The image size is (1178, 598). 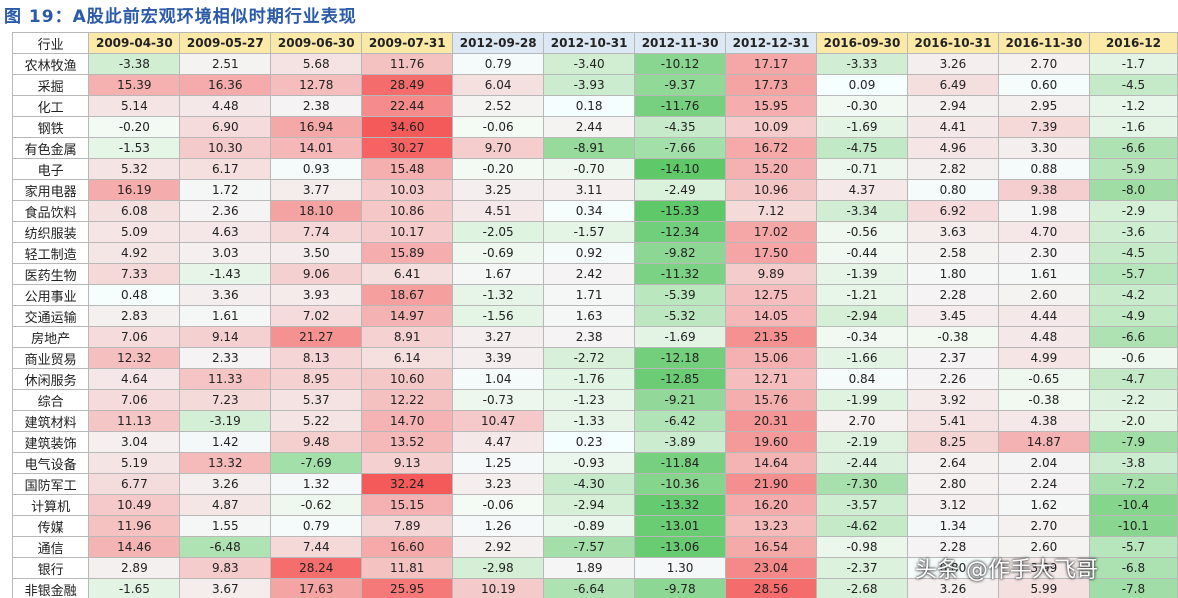 I want to click on value-cell: 3.11, so click(x=589, y=190).